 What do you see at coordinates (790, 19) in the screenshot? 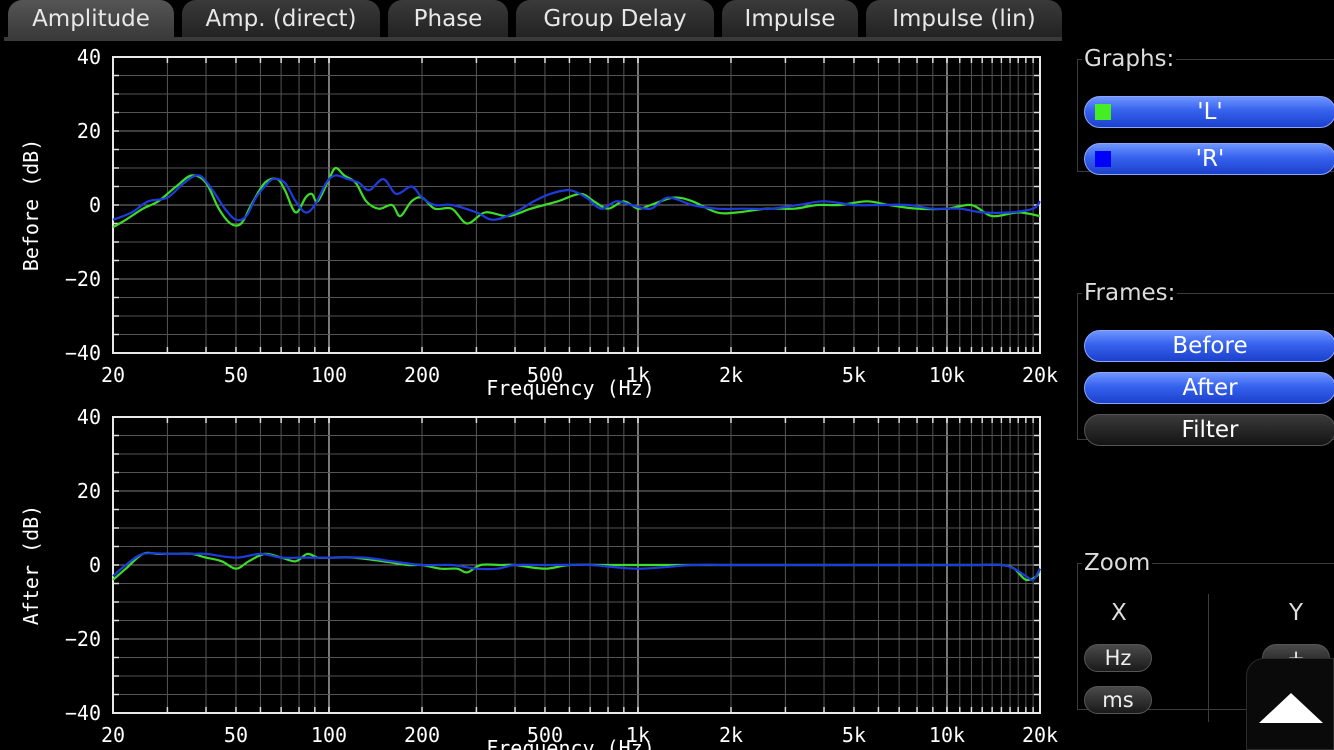
I see `tab-impulse: Impulse` at bounding box center [790, 19].